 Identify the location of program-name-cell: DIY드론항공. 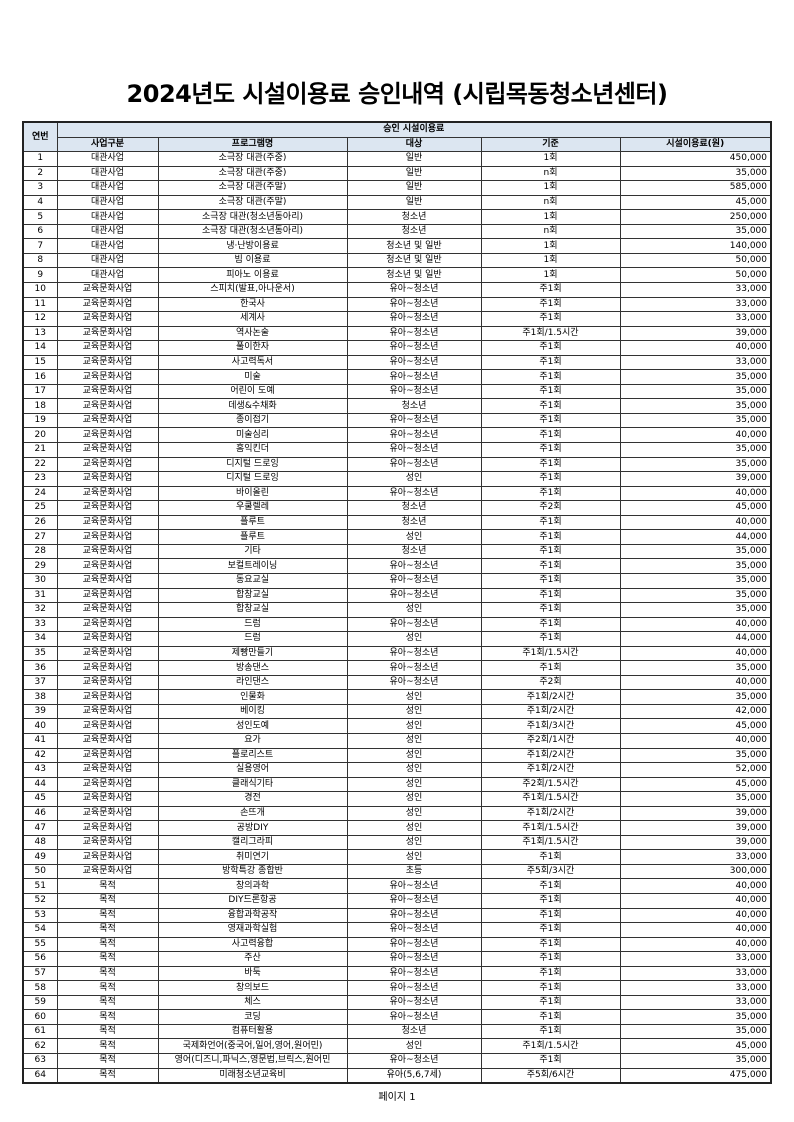
(252, 900).